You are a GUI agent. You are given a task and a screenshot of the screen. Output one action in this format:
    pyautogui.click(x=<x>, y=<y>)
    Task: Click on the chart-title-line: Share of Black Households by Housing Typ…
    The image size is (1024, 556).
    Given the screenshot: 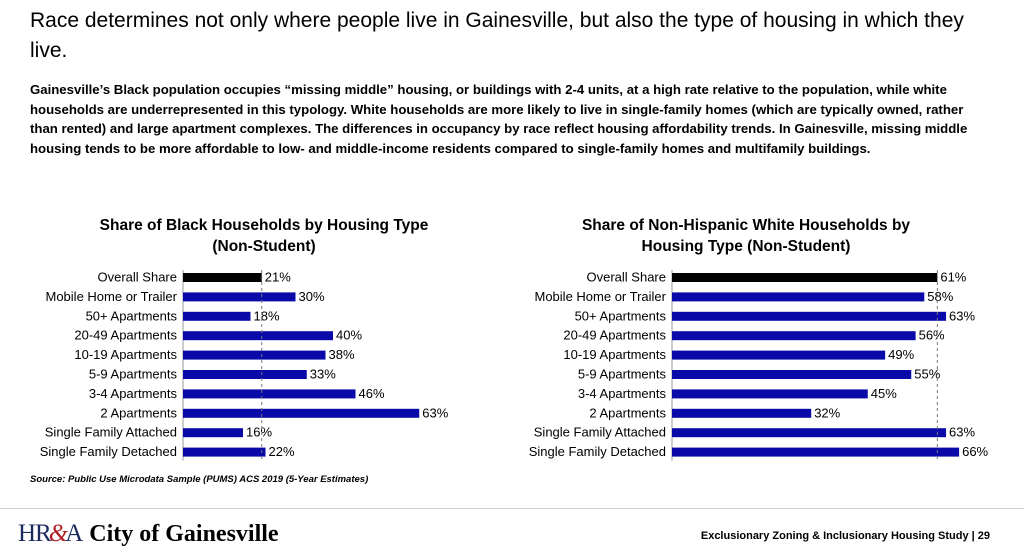 What is the action you would take?
    pyautogui.click(x=264, y=225)
    